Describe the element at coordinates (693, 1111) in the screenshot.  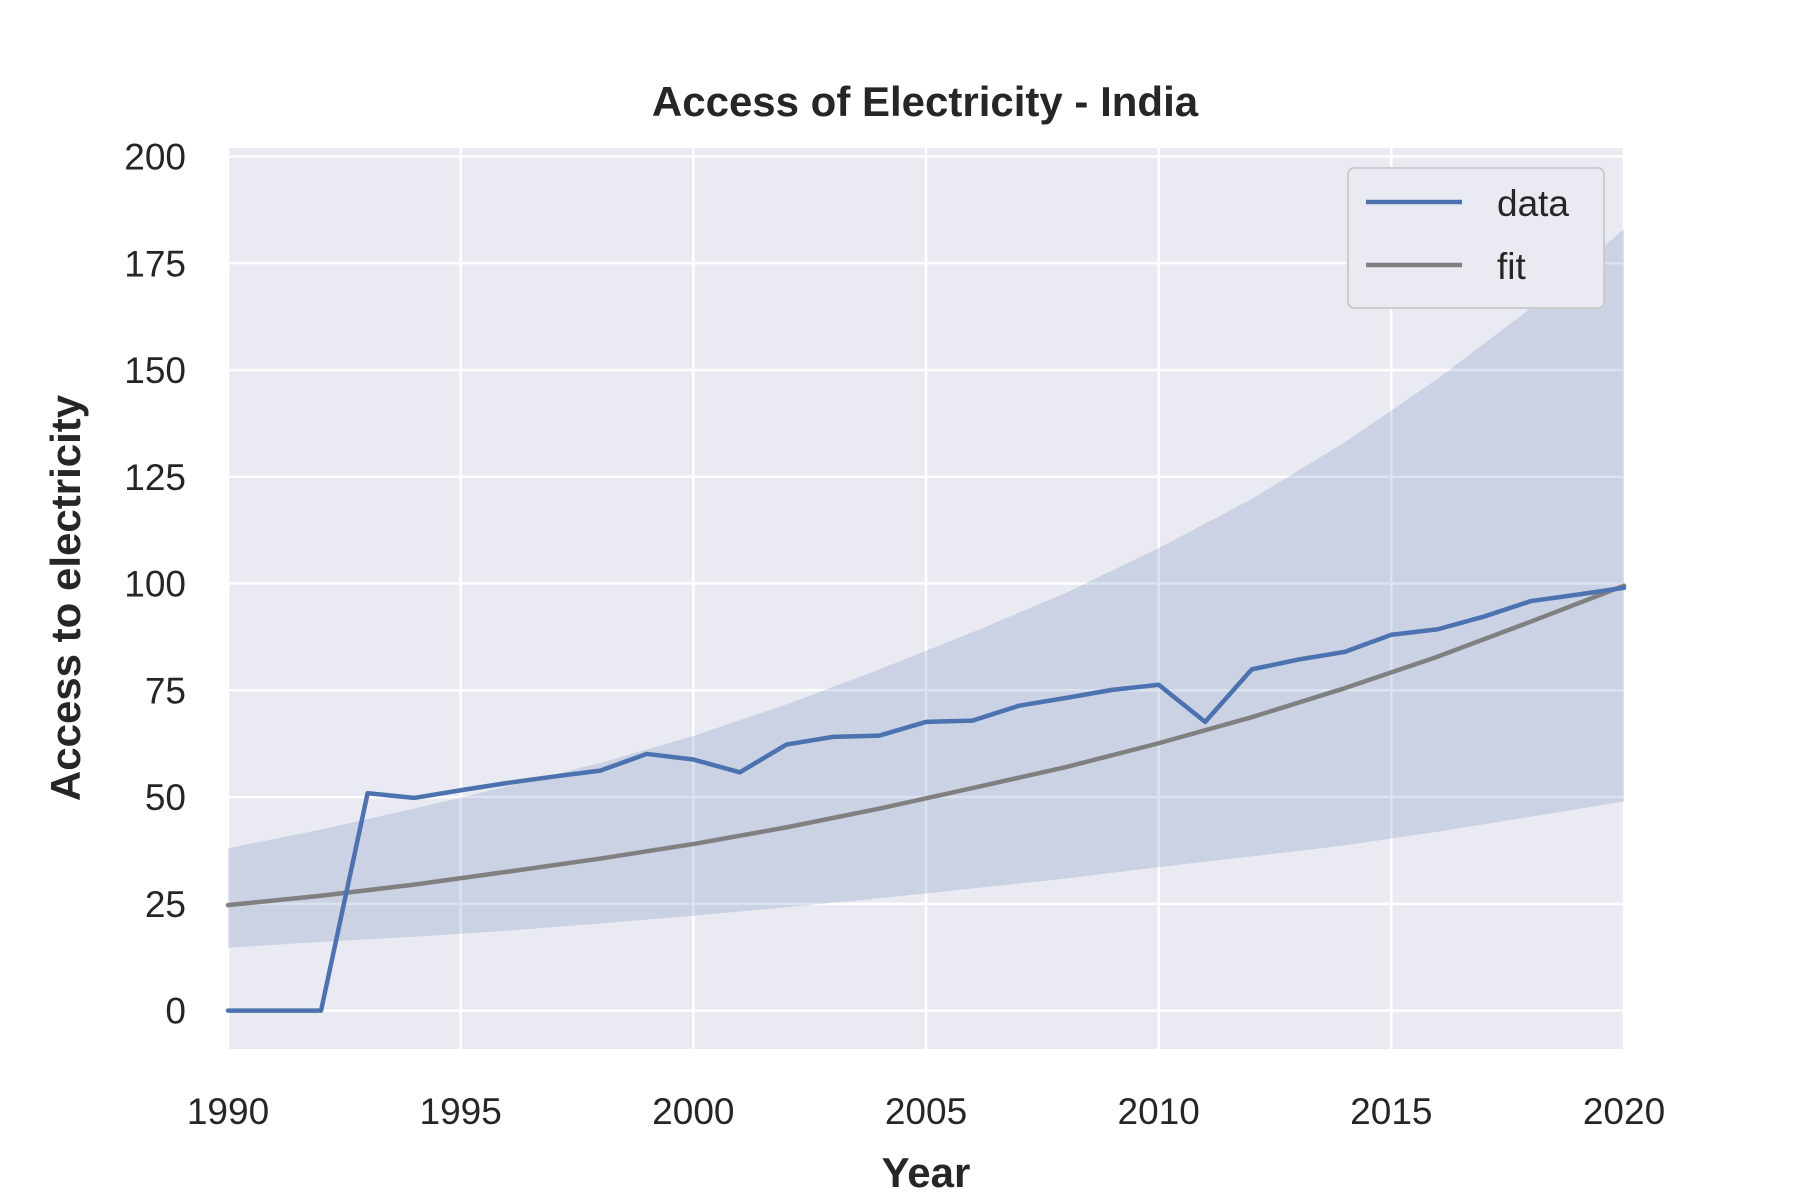
I see `x-tick-label: 2000` at that location.